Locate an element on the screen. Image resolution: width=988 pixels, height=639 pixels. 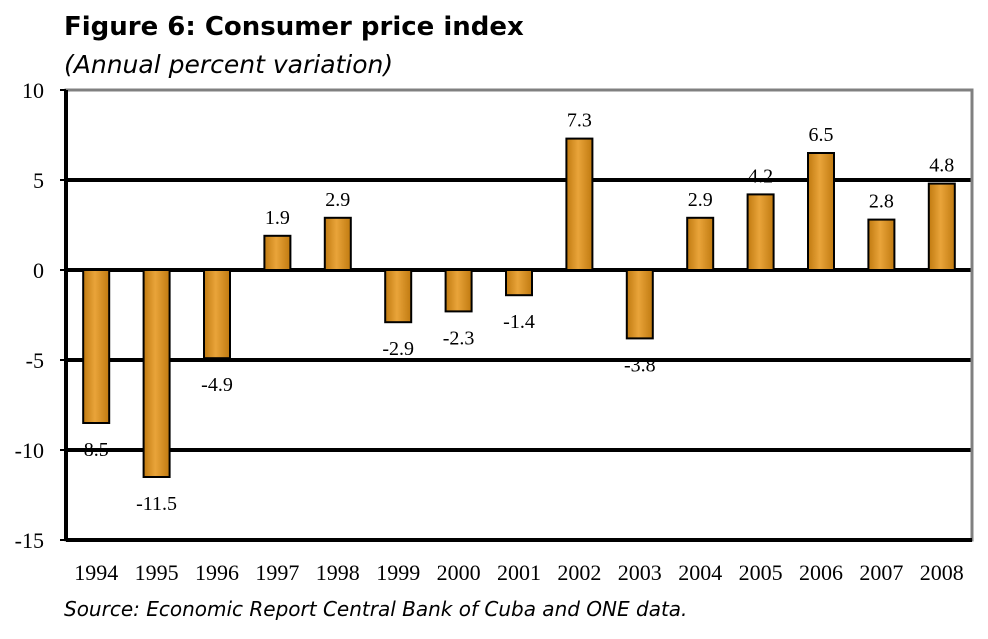
bar-2008 is located at coordinates (941, 227).